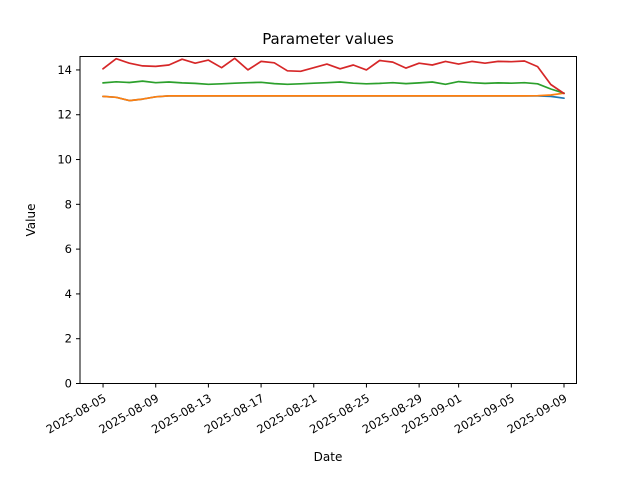 The width and height of the screenshot is (640, 480). What do you see at coordinates (68, 384) in the screenshot?
I see `y-tick-label: 0` at bounding box center [68, 384].